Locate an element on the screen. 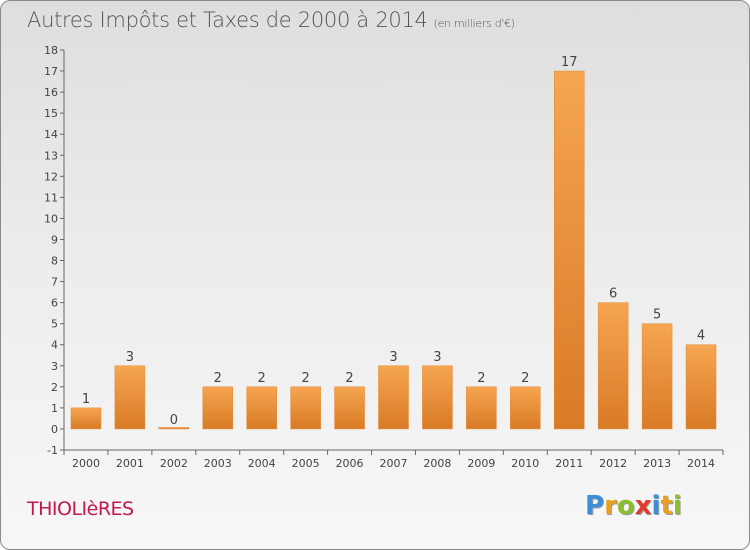 This screenshot has height=550, width=750. commune-name: THIOLIèRES is located at coordinates (80, 509).